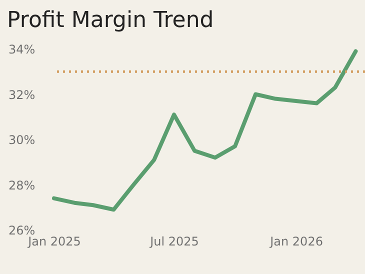 The width and height of the screenshot is (365, 274). What do you see at coordinates (22, 231) in the screenshot?
I see `y-tick-label: 26%` at bounding box center [22, 231].